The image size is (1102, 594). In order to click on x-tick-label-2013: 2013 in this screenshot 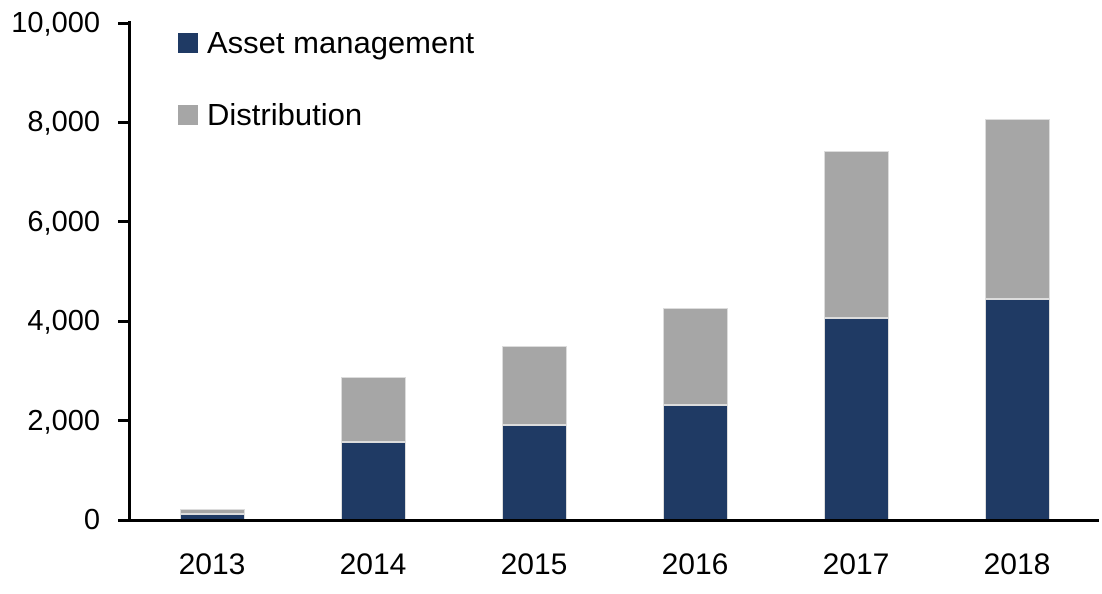, I will do `click(212, 564)`.